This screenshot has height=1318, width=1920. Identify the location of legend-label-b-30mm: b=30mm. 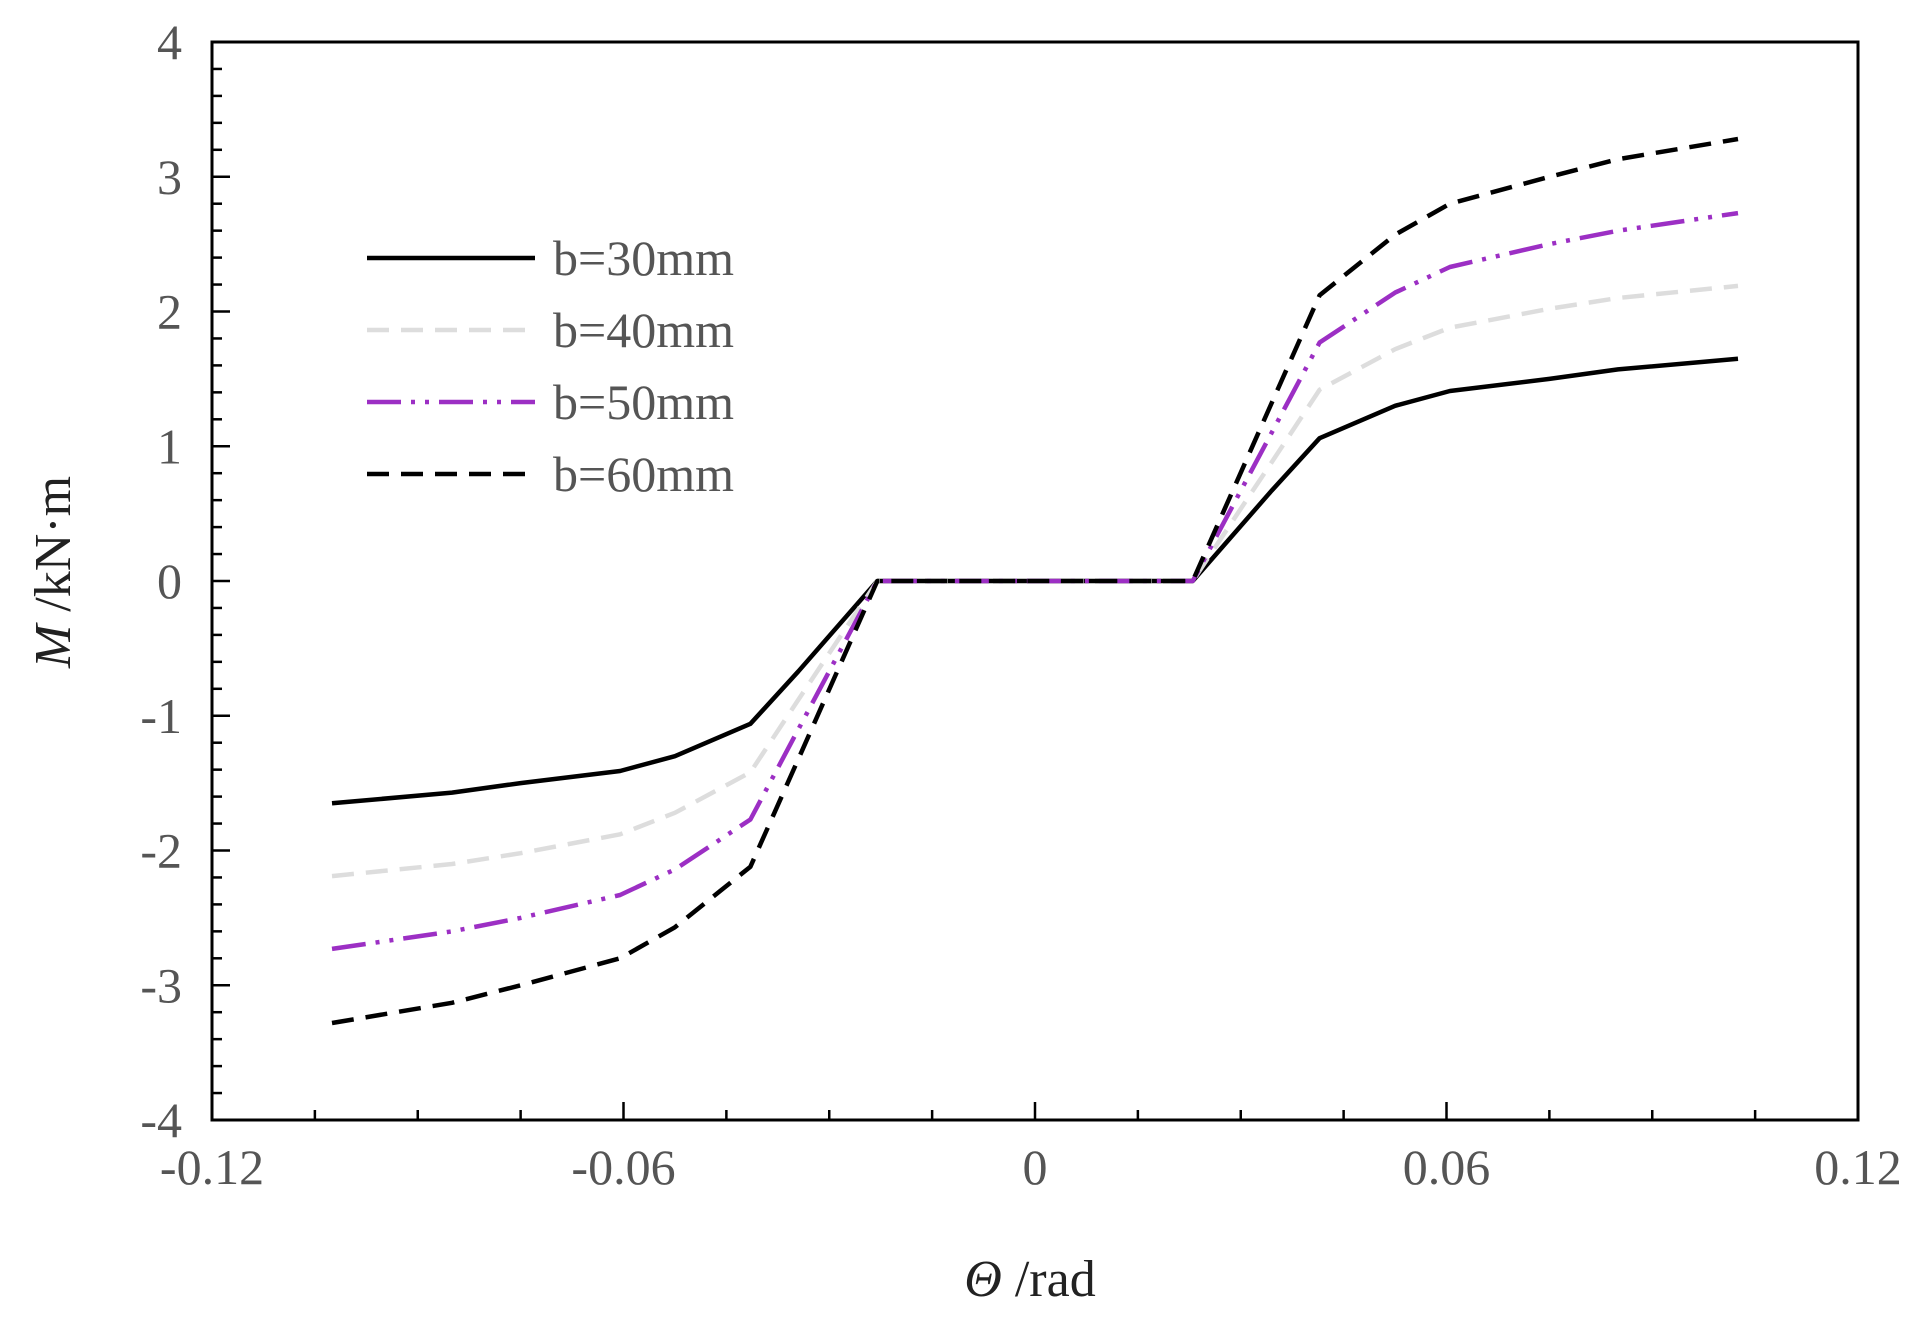
(643, 258).